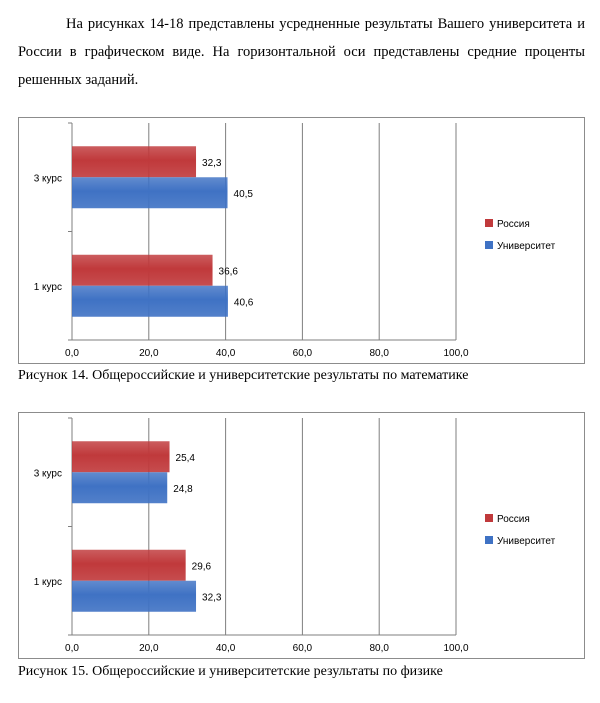  Describe the element at coordinates (183, 489) in the screenshot. I see `bar-value-label: 24,8` at that location.